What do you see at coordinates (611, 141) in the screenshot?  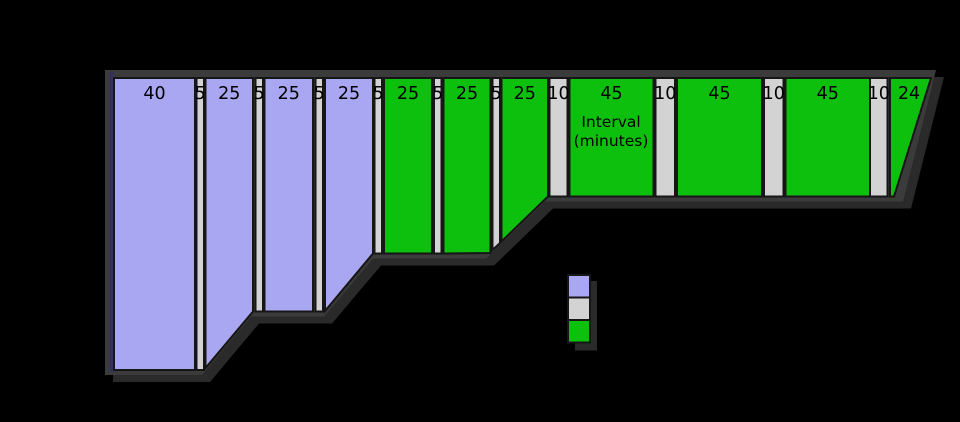 I see `interval-annotation-line2: (minutes)` at bounding box center [611, 141].